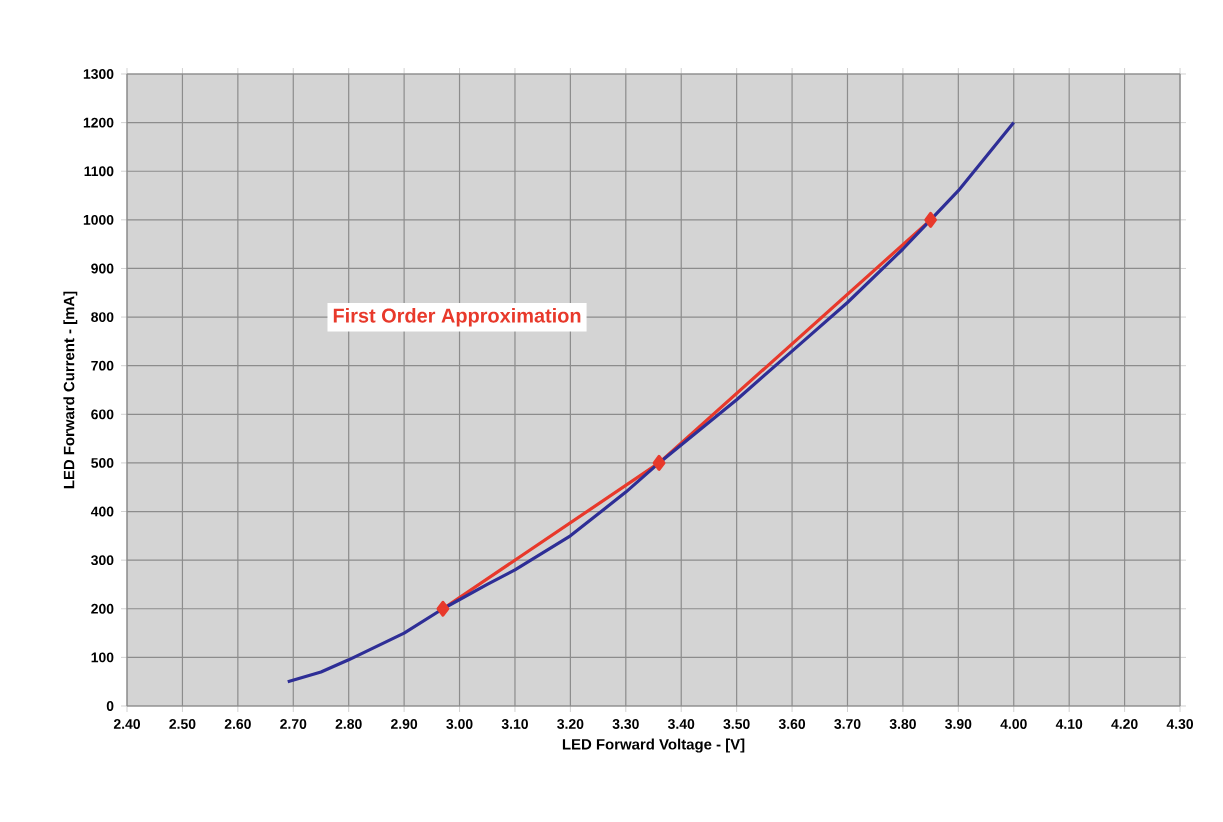 The height and width of the screenshot is (822, 1223). Describe the element at coordinates (127, 724) in the screenshot. I see `x-tick-label: 2.40` at that location.